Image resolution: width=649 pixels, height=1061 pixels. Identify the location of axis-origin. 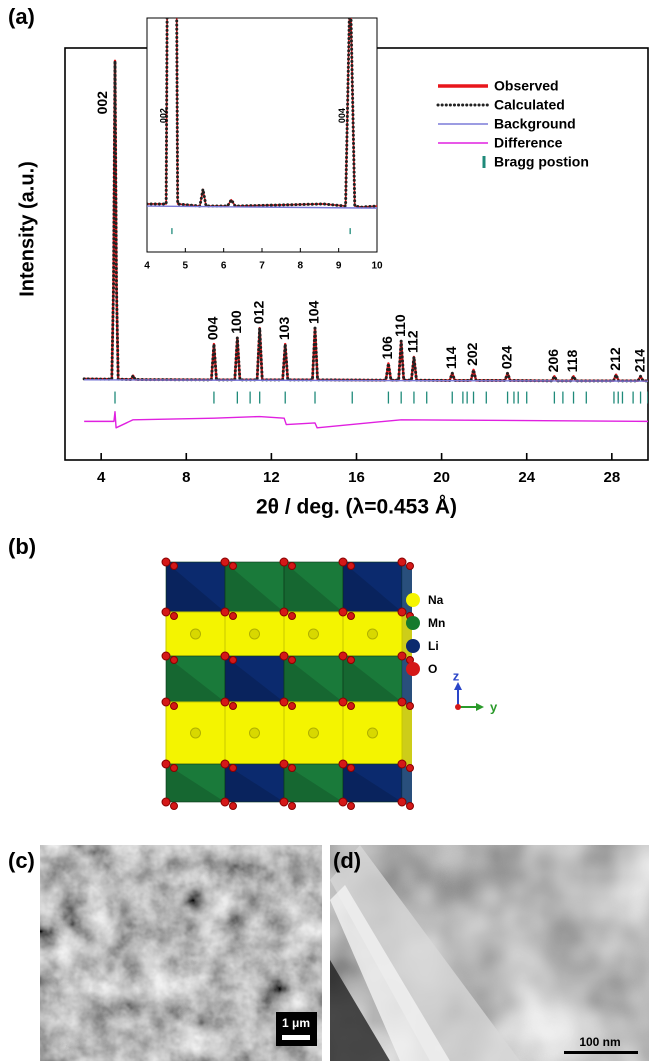
(458, 707).